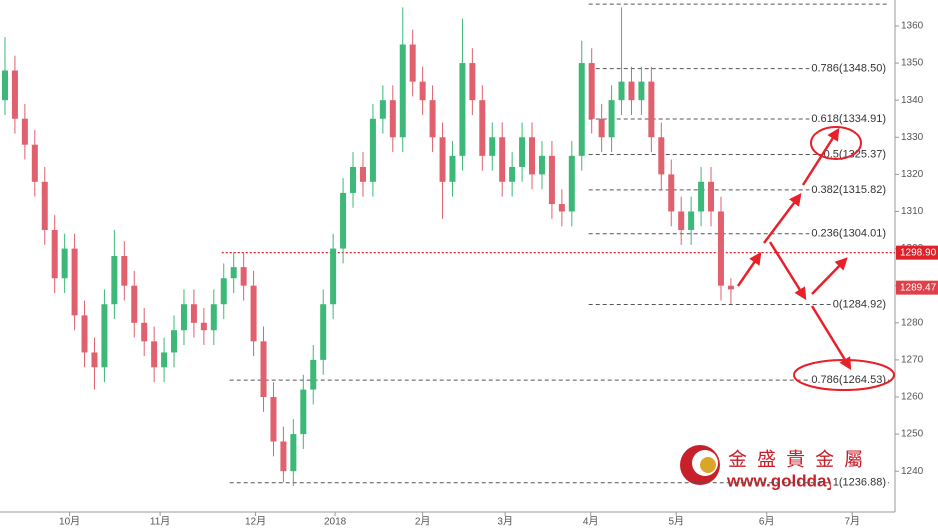 Image resolution: width=938 pixels, height=528 pixels. Describe the element at coordinates (255, 522) in the screenshot. I see `x-tick-label: 12月` at that location.